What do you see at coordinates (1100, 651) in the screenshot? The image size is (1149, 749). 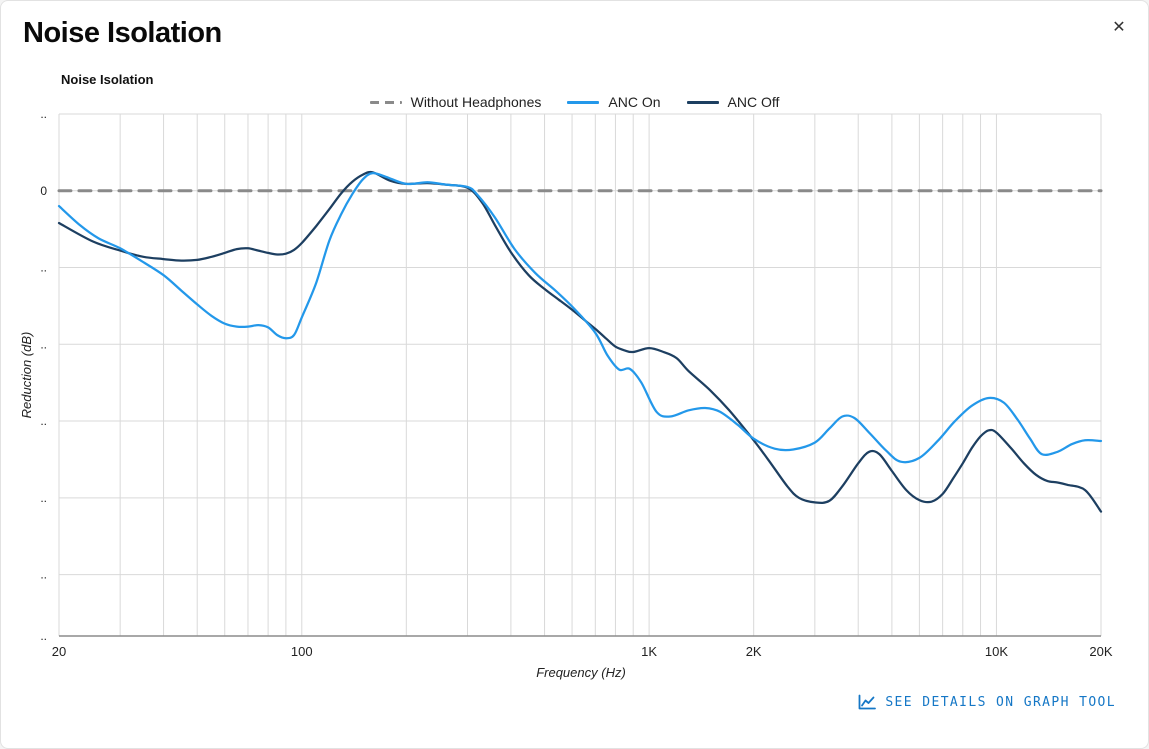 I see `x-tick-label: 20K` at bounding box center [1100, 651].